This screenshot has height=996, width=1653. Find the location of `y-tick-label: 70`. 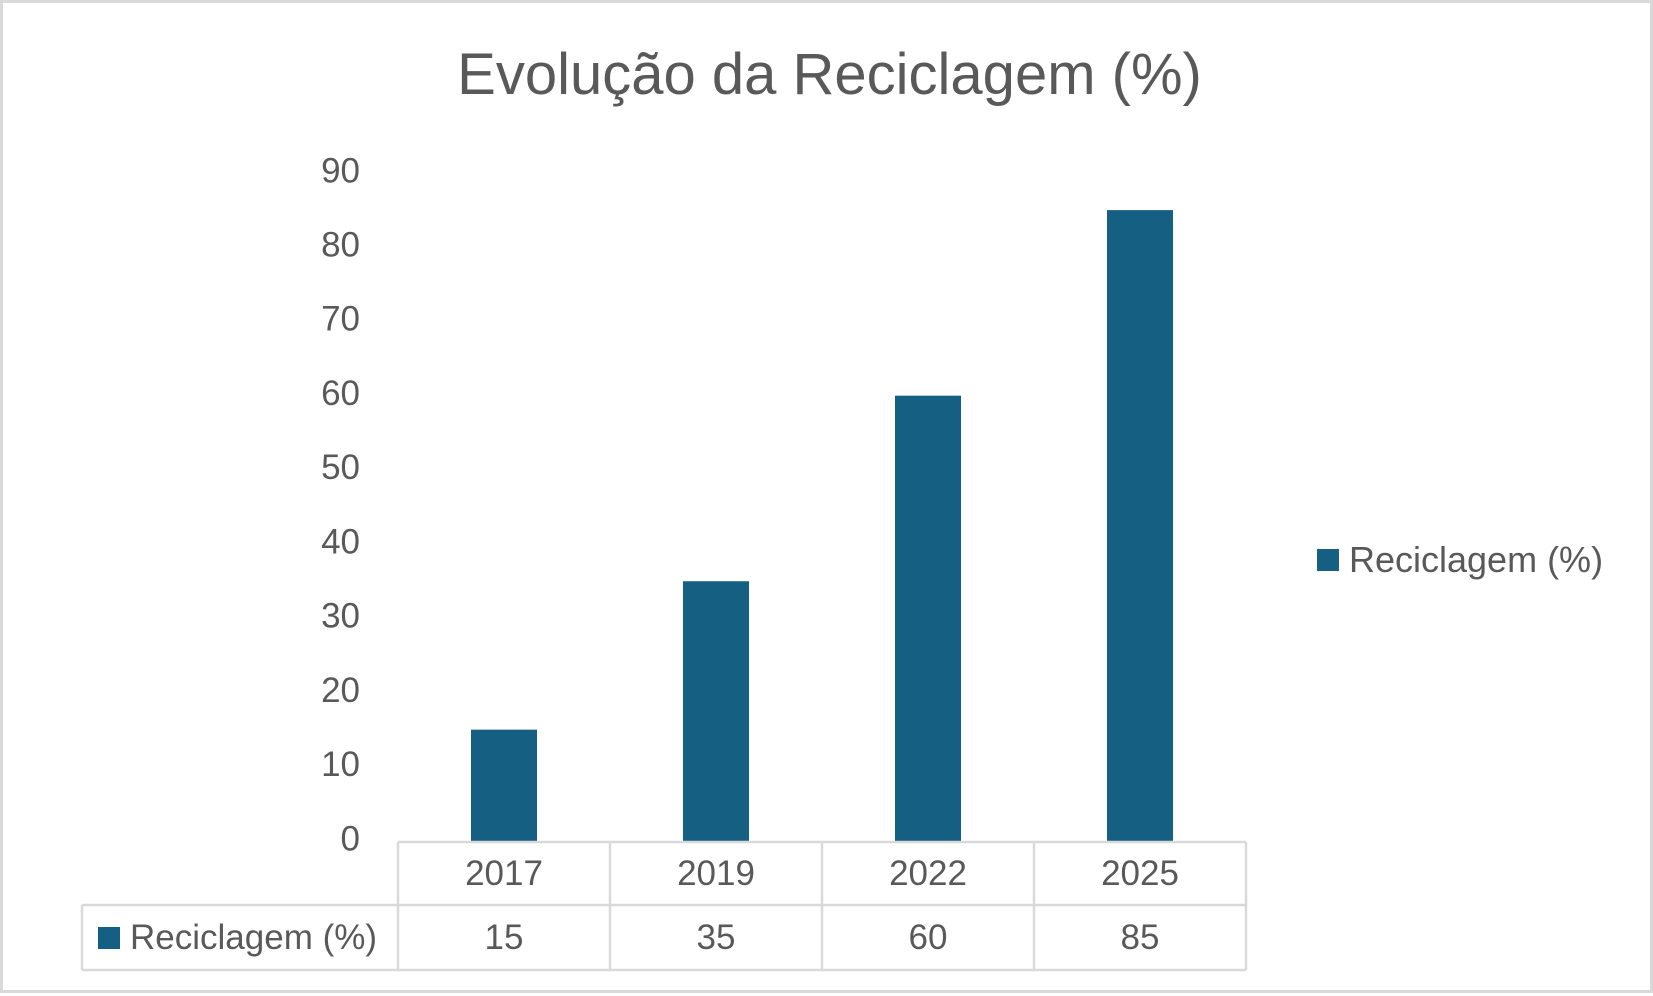

y-tick-label: 70 is located at coordinates (340, 319).